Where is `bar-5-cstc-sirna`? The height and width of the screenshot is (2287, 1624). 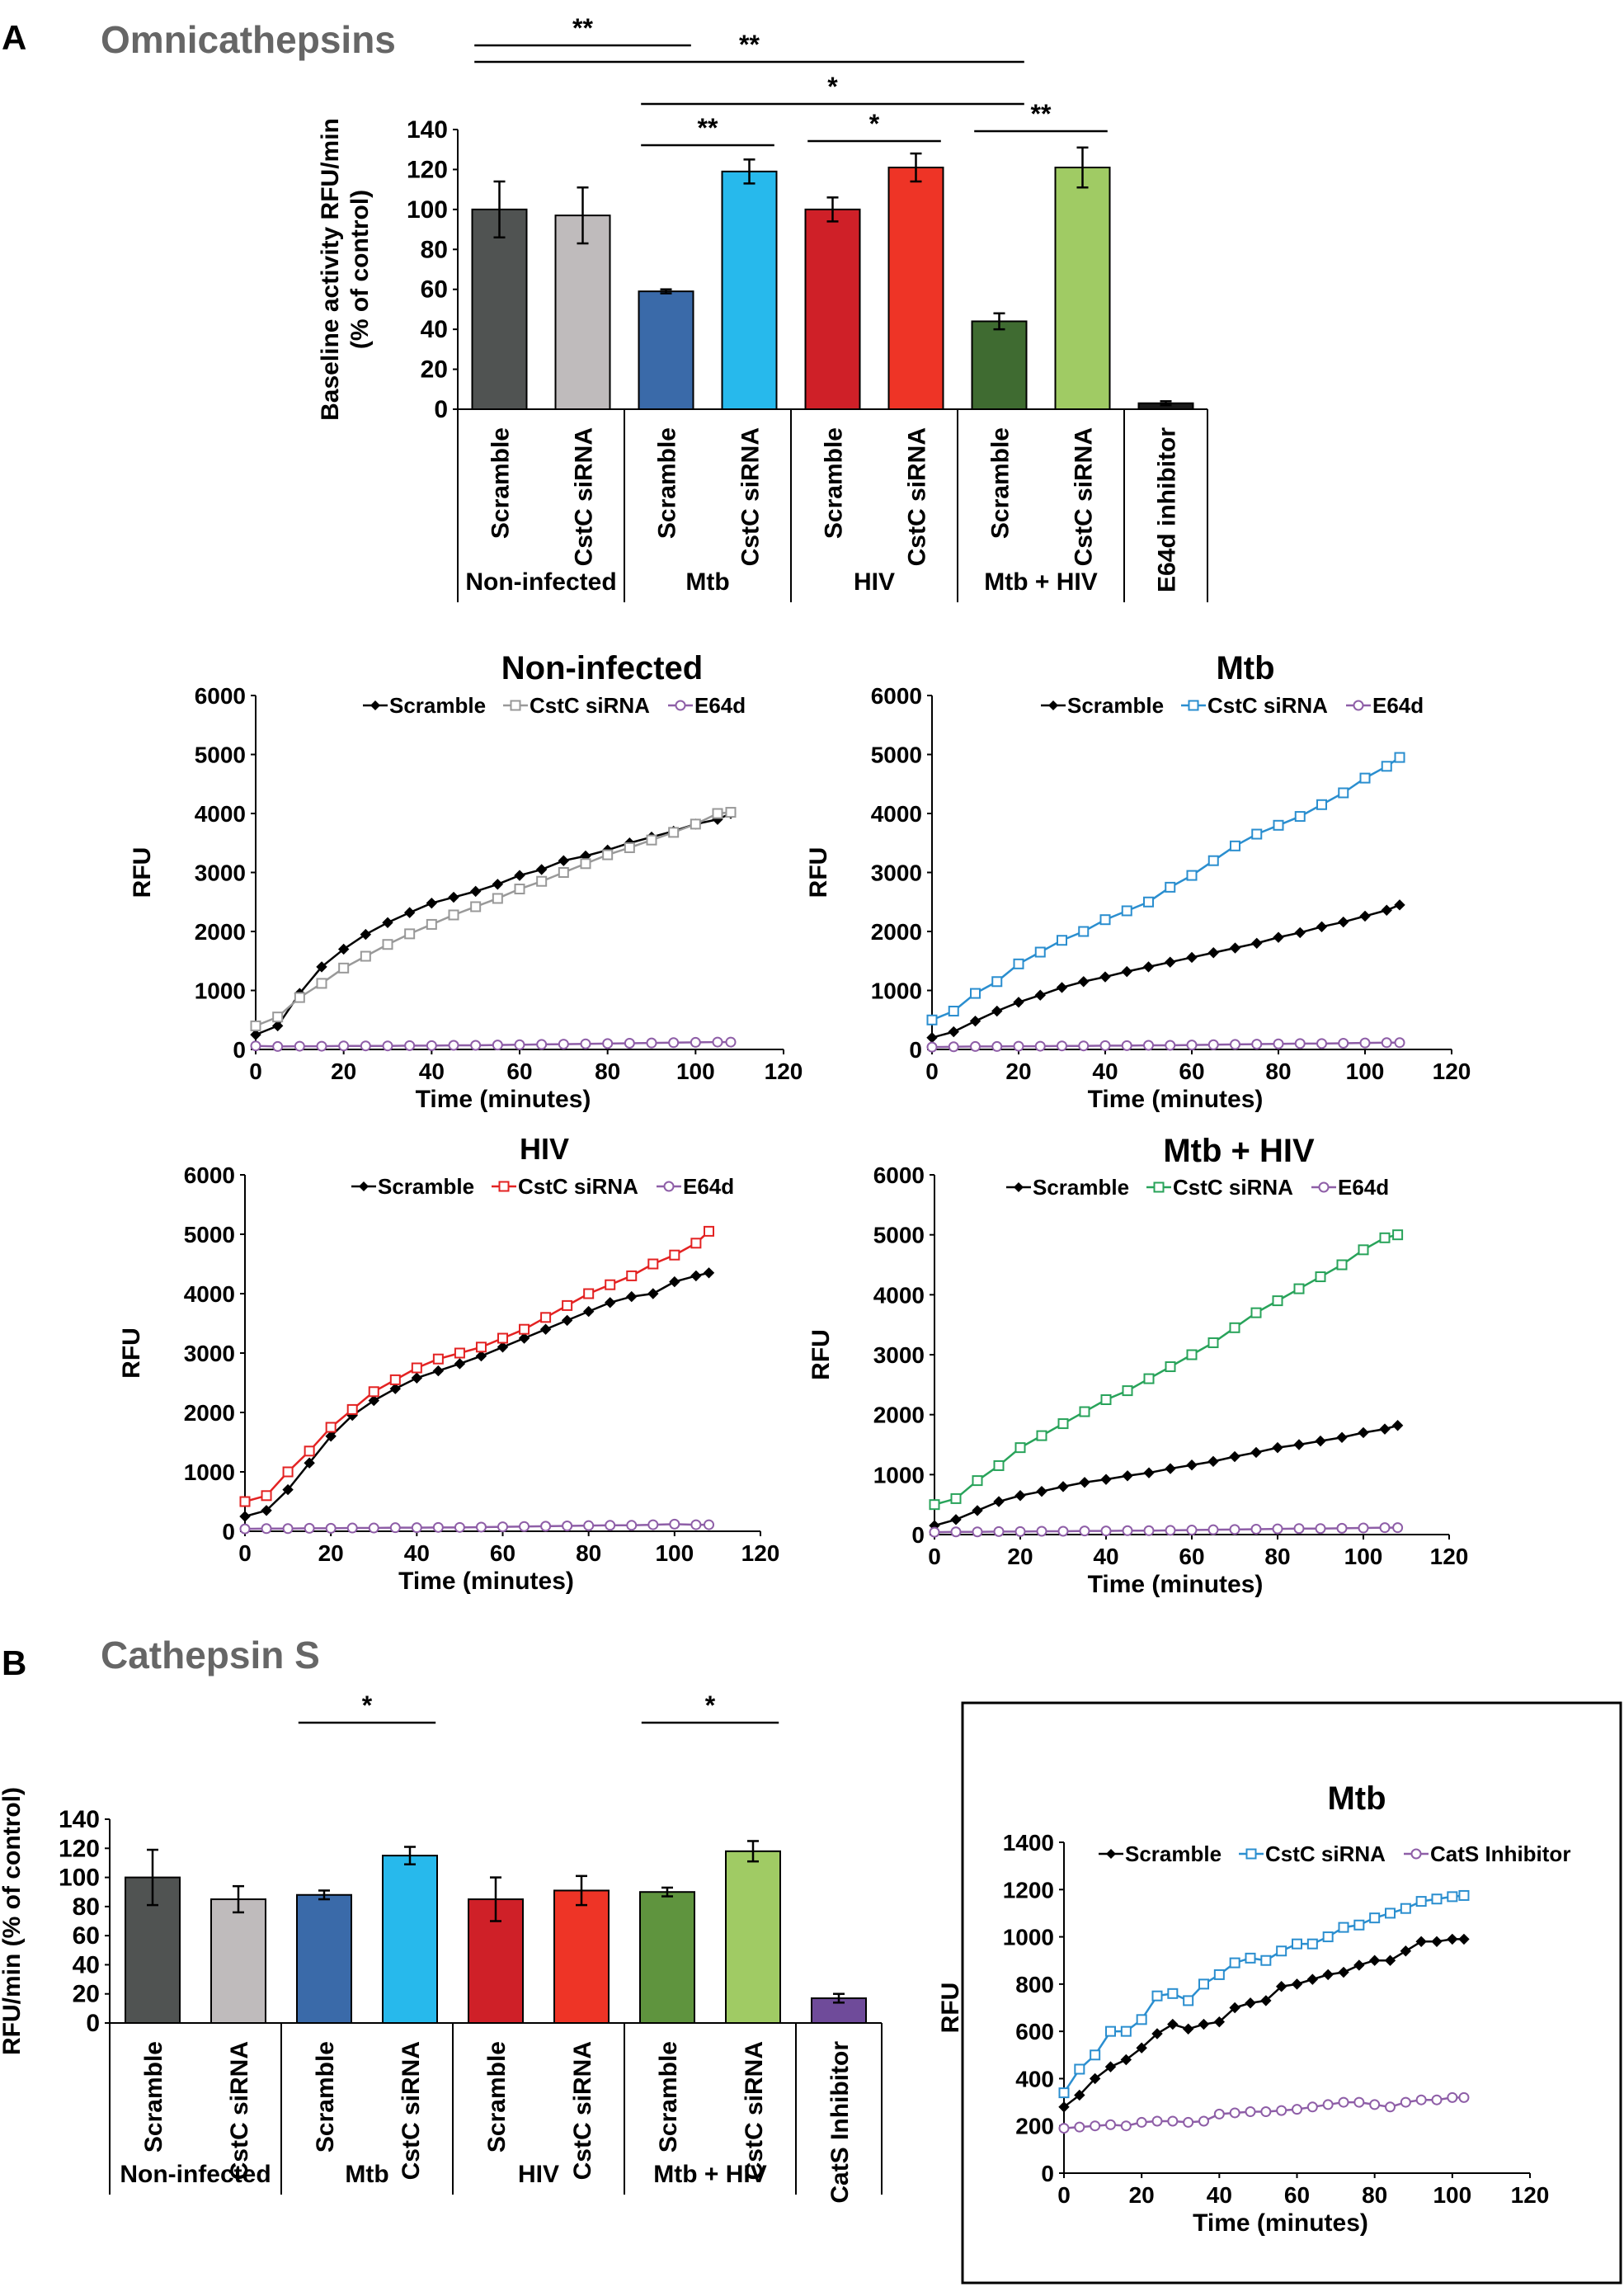 bar-5-cstc-sirna is located at coordinates (581, 1956).